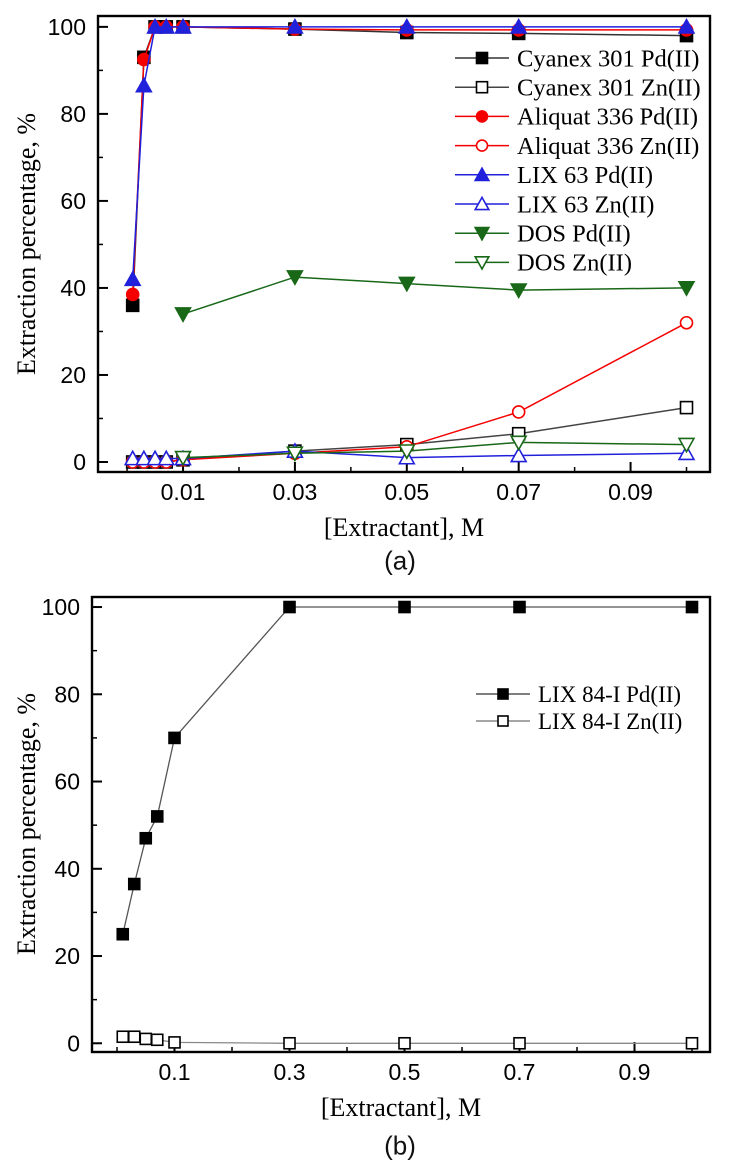 This screenshot has height=1171, width=736. I want to click on legend-label: LIX 63 Zn(II), so click(585, 204).